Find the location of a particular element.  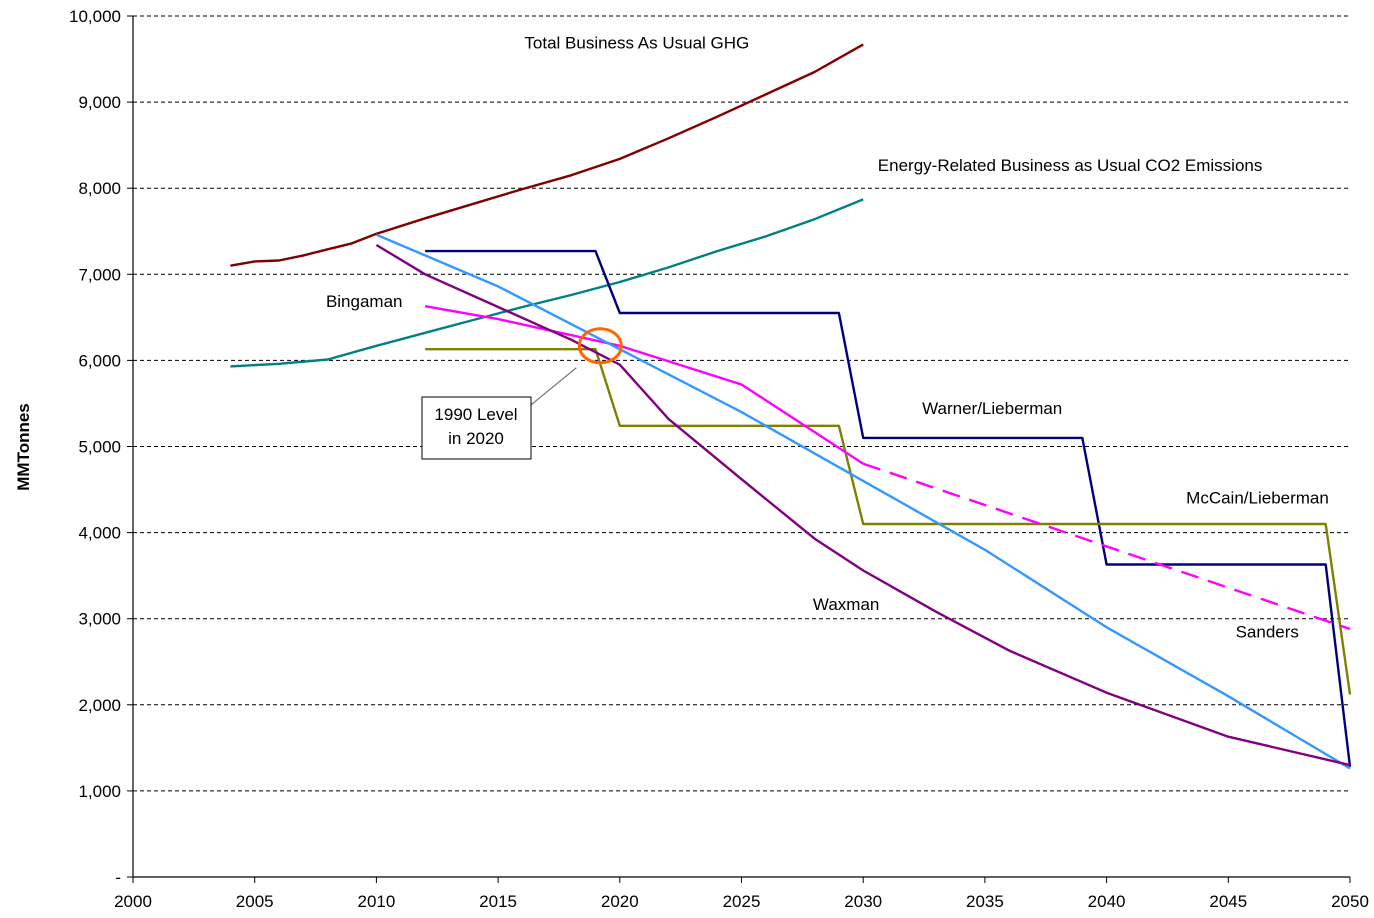

y-tick-label: 3,000 is located at coordinates (99, 619).